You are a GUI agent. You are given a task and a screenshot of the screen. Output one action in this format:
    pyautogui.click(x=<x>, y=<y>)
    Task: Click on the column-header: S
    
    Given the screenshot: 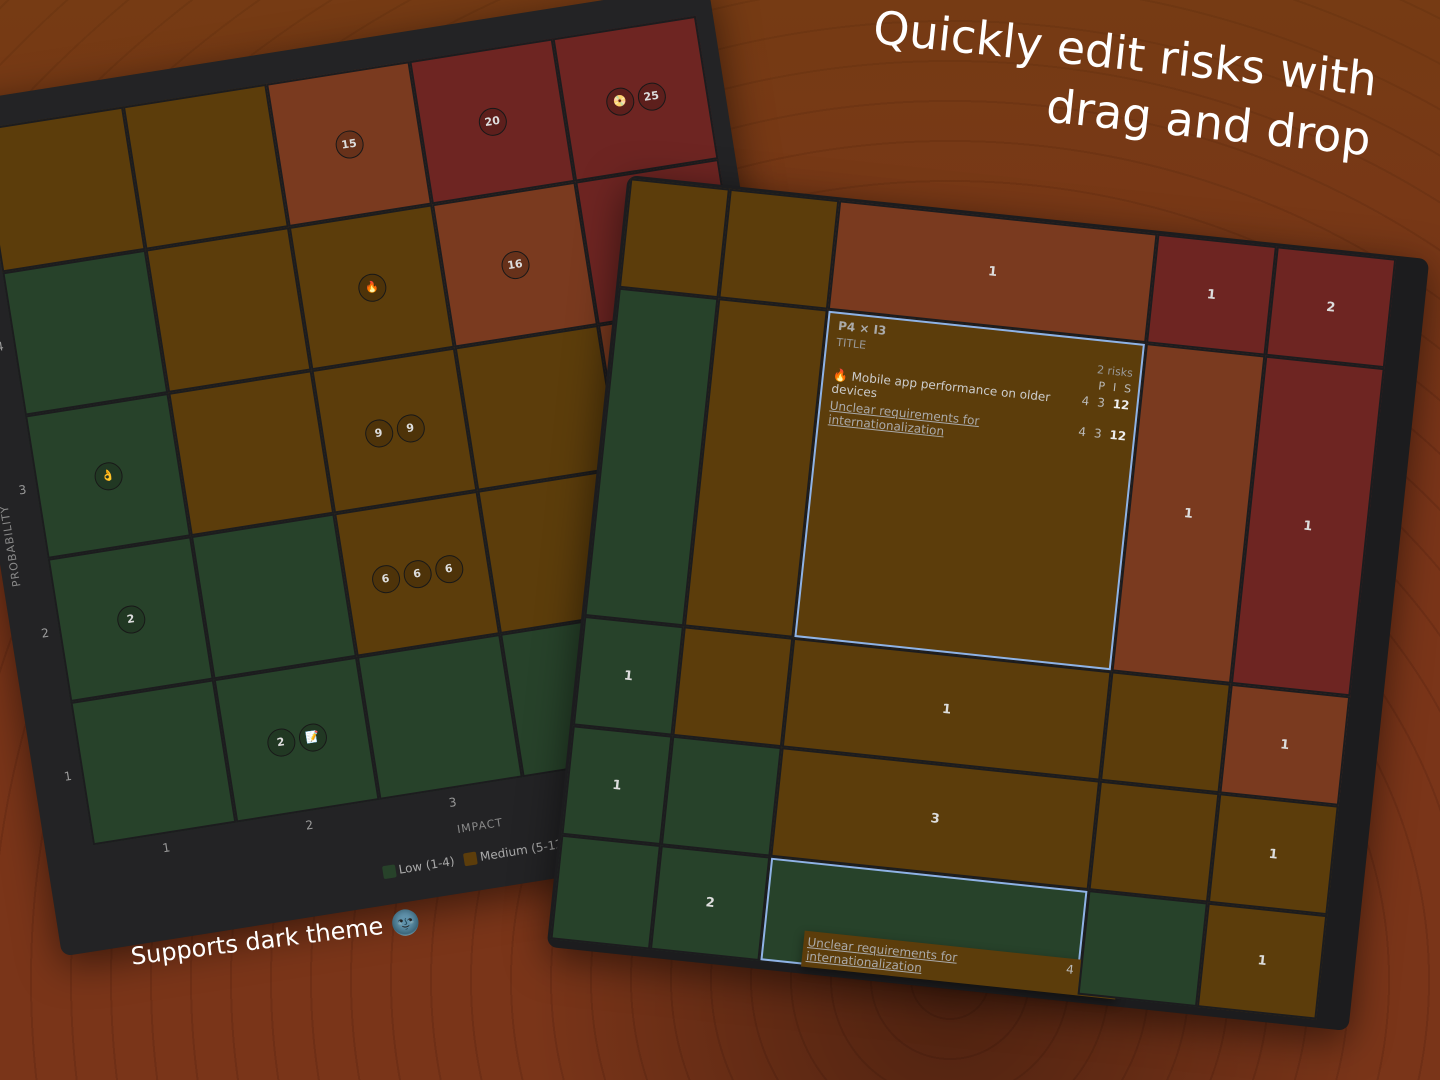 What is the action you would take?
    pyautogui.click(x=1127, y=389)
    